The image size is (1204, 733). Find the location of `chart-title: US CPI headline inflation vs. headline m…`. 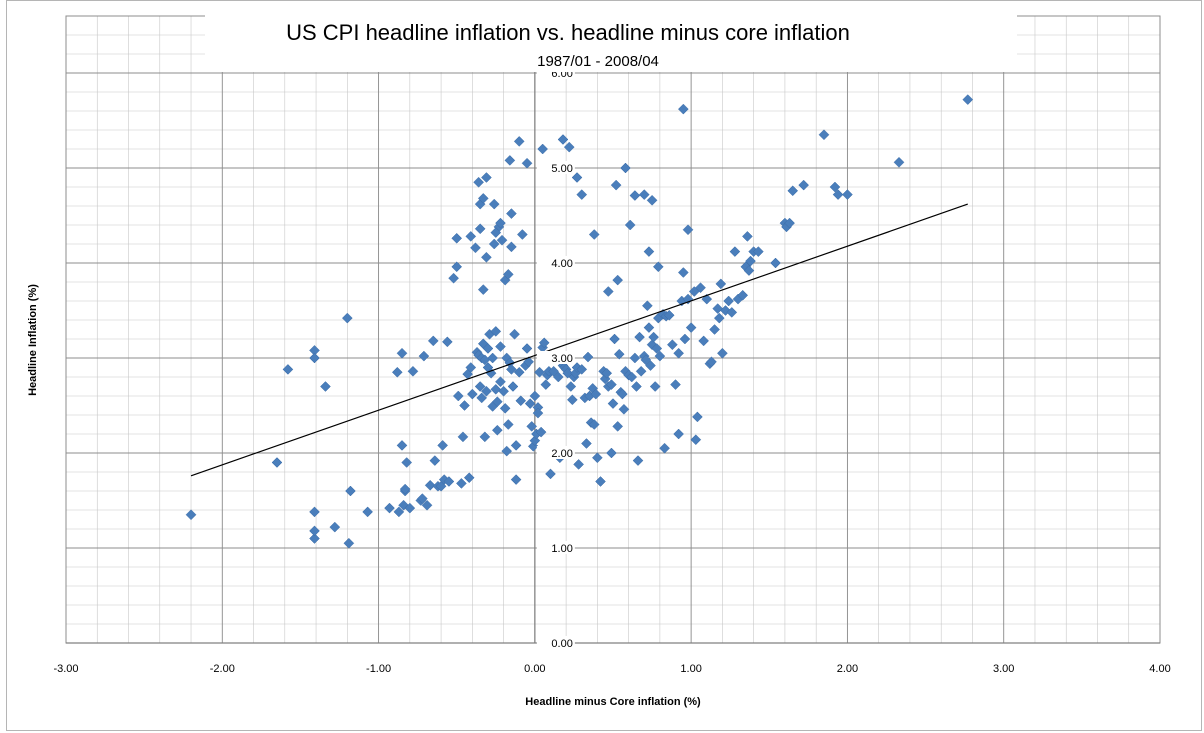

chart-title: US CPI headline inflation vs. headline m… is located at coordinates (568, 32).